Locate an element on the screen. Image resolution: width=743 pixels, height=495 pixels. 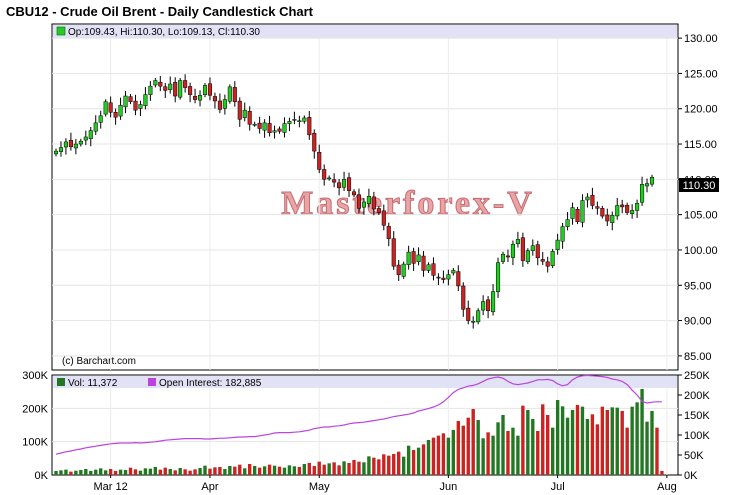
oi-tick-label: 200K is located at coordinates (697, 396).